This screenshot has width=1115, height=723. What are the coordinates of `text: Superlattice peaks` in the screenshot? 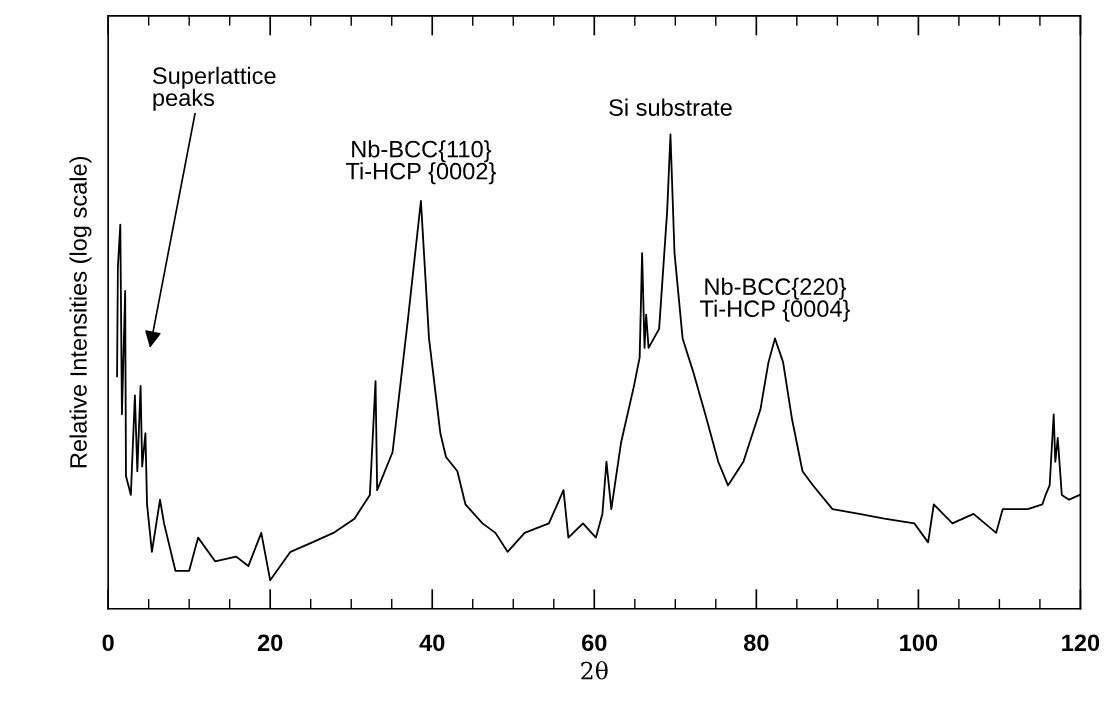 It's located at (214, 88).